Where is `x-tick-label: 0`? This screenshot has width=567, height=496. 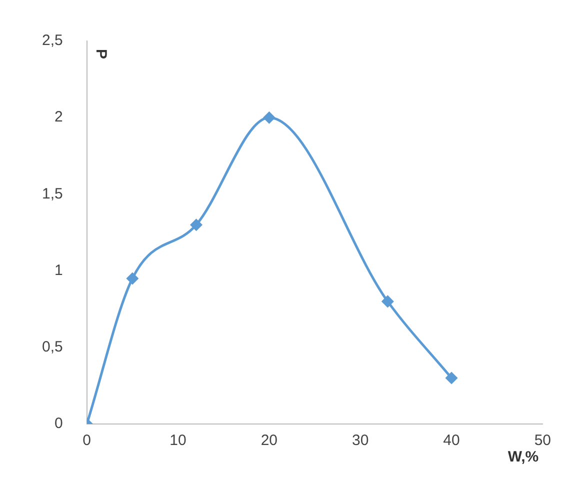 x-tick-label: 0 is located at coordinates (87, 441).